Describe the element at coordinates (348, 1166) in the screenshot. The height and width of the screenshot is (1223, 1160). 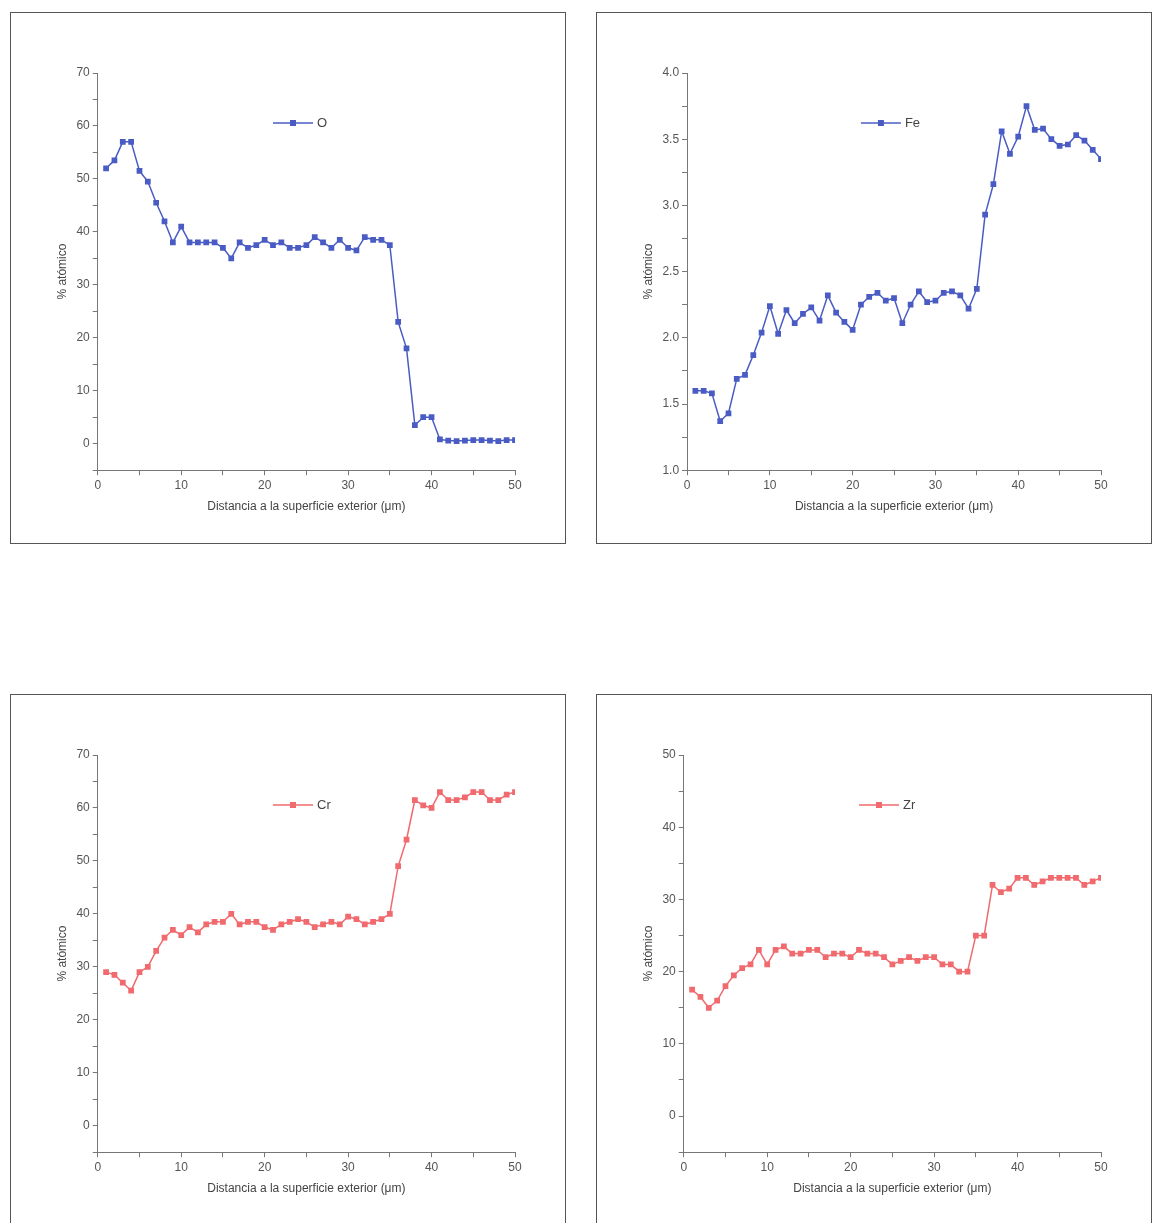
I see `x-tick-label: 30` at that location.